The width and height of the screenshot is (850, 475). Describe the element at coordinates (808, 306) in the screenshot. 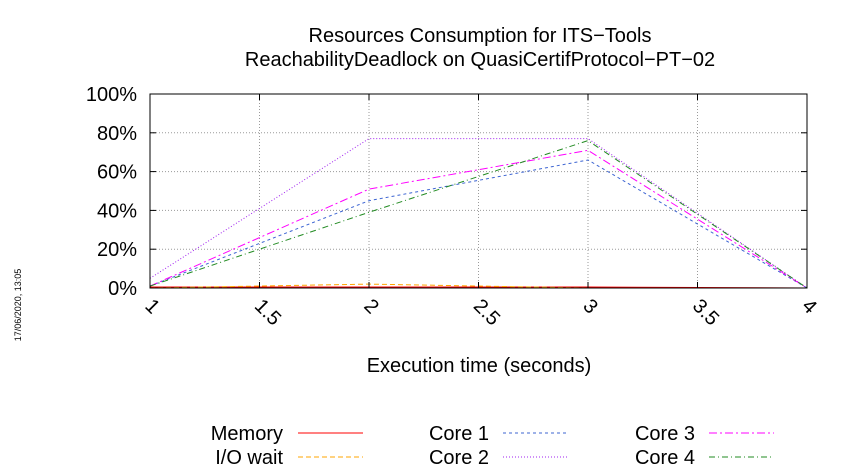

I see `x-tick-label: 4` at that location.